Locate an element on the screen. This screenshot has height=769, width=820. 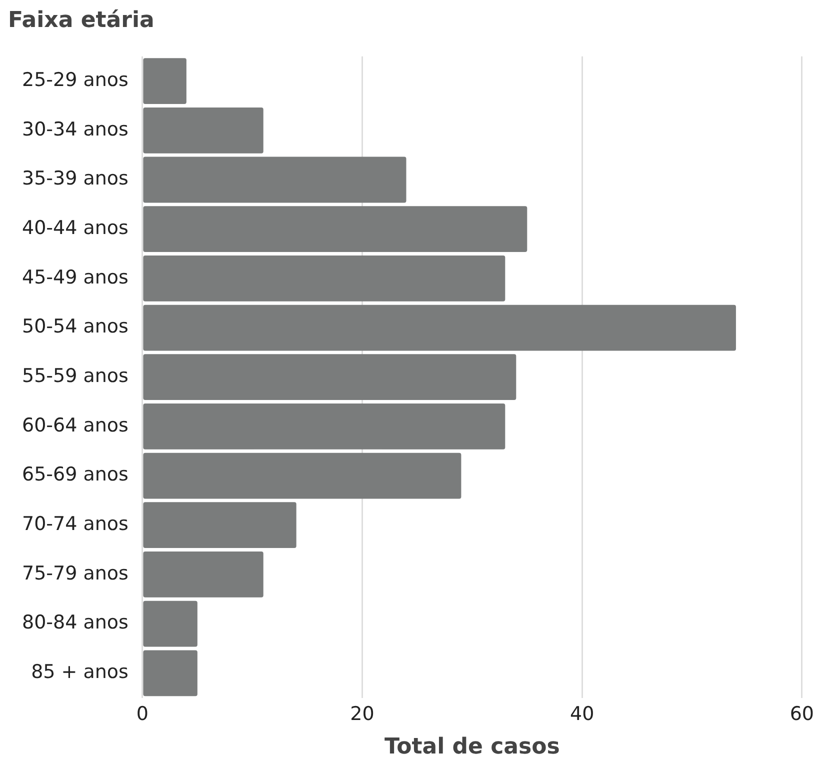
x-tick-label: 40 is located at coordinates (582, 714).